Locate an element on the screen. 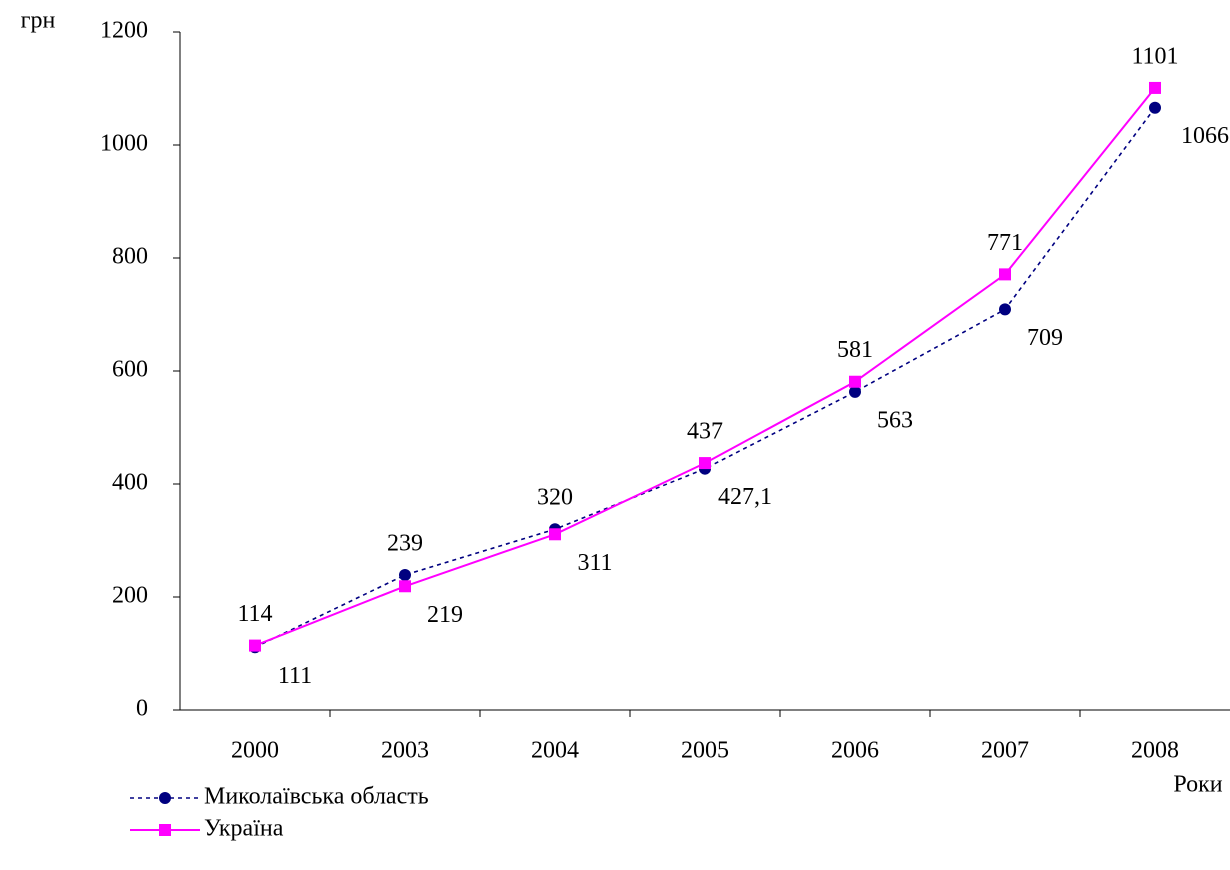 Image resolution: width=1230 pixels, height=870 pixels. x-tick-label: 2006 is located at coordinates (855, 751).